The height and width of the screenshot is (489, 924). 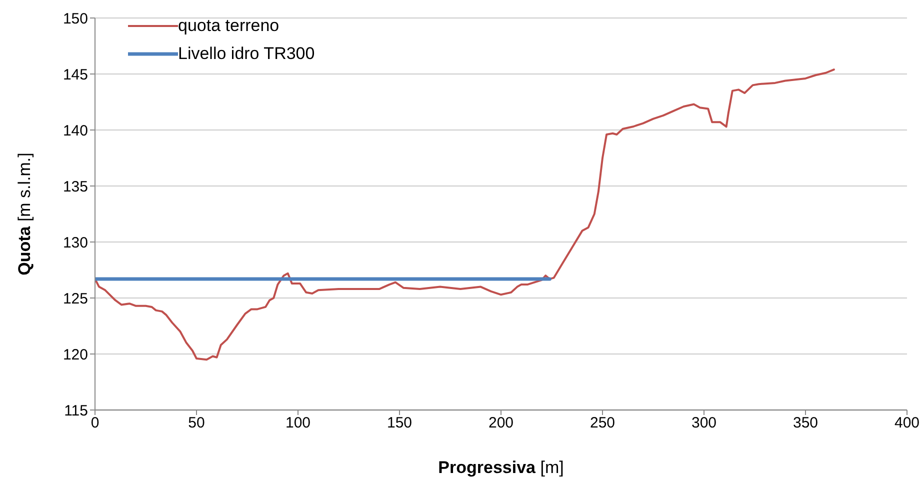 What do you see at coordinates (704, 423) in the screenshot?
I see `x-tick-label: 300` at bounding box center [704, 423].